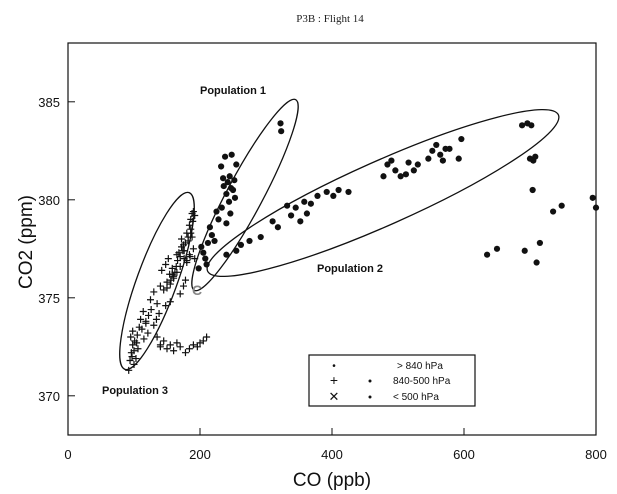 The image size is (617, 494). What do you see at coordinates (420, 366) in the screenshot?
I see `legend-range-dot: > 840 hPa` at bounding box center [420, 366].